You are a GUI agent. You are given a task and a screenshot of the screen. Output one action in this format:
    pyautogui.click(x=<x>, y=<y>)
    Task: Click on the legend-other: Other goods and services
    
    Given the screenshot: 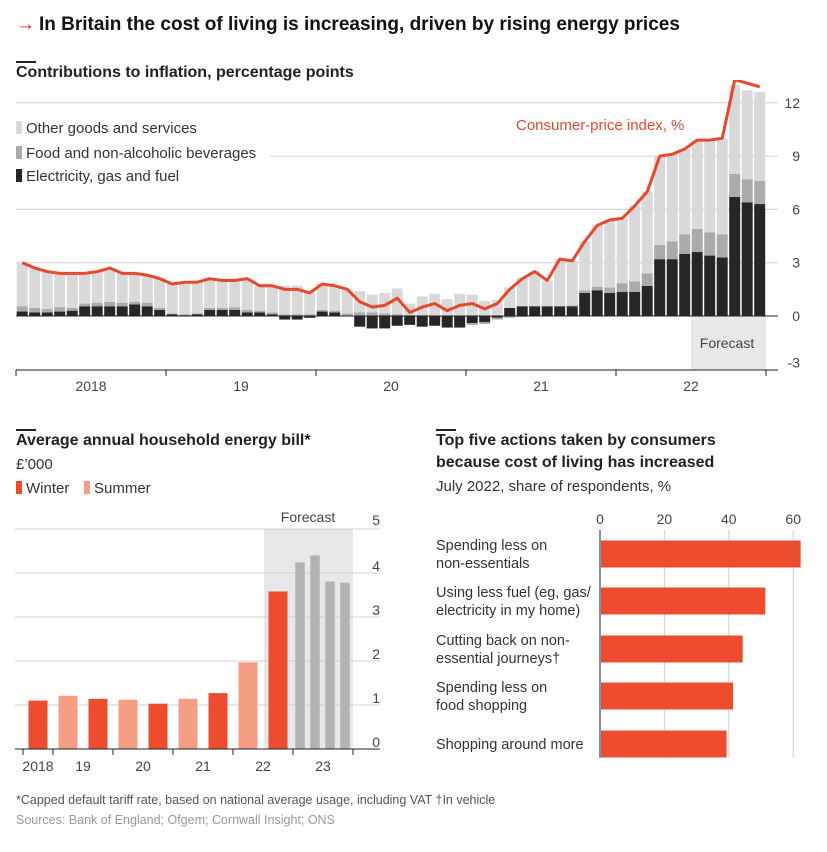 What is the action you would take?
    pyautogui.click(x=106, y=128)
    